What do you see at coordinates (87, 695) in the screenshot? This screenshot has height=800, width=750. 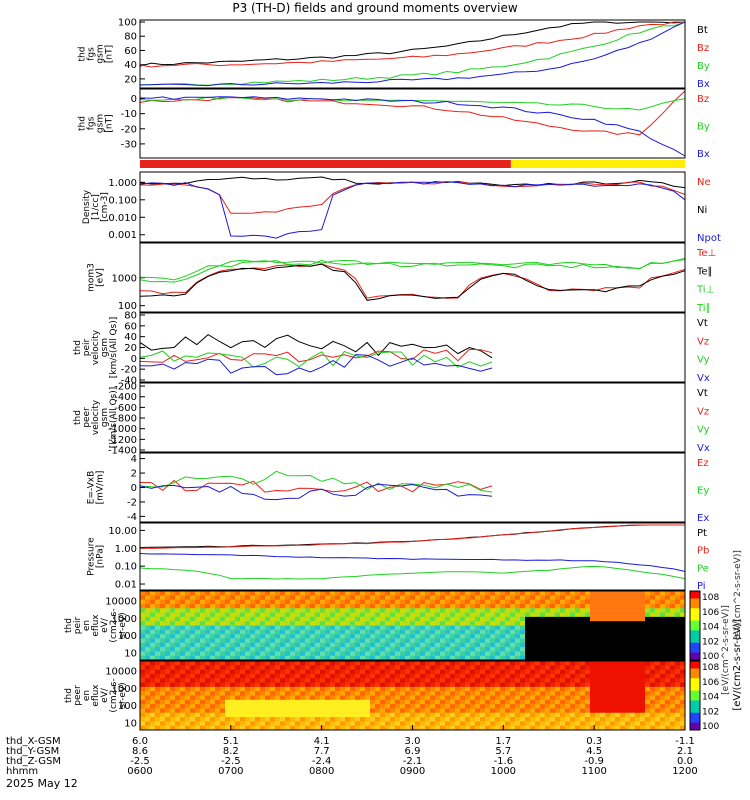 I see `svg-text: en` at bounding box center [87, 695].